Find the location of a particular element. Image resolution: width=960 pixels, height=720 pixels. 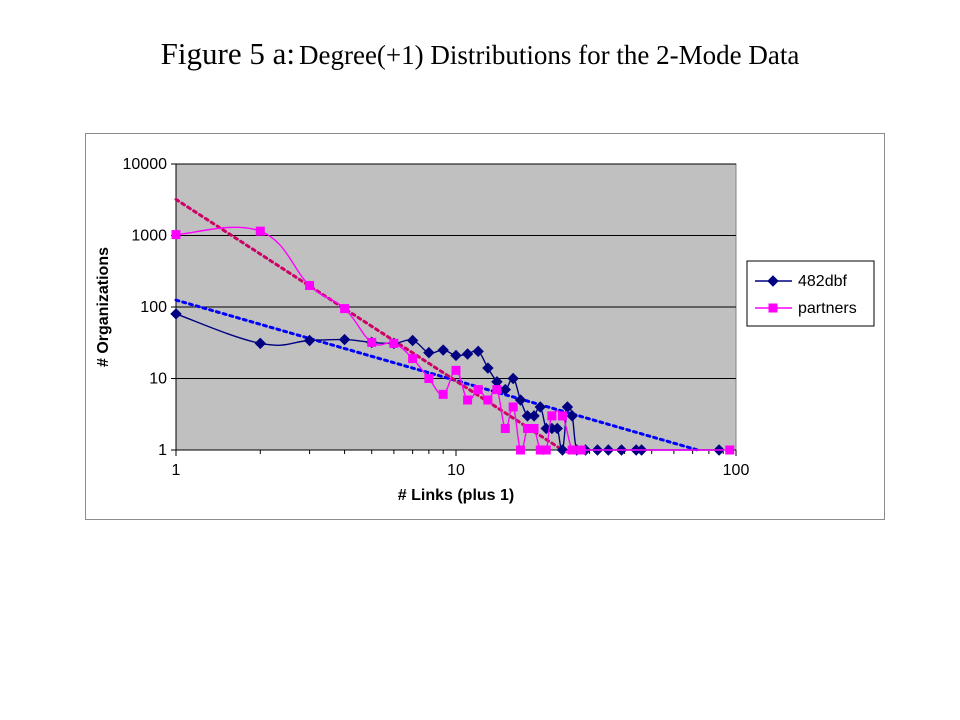

legend-marker-partners is located at coordinates (773, 308).